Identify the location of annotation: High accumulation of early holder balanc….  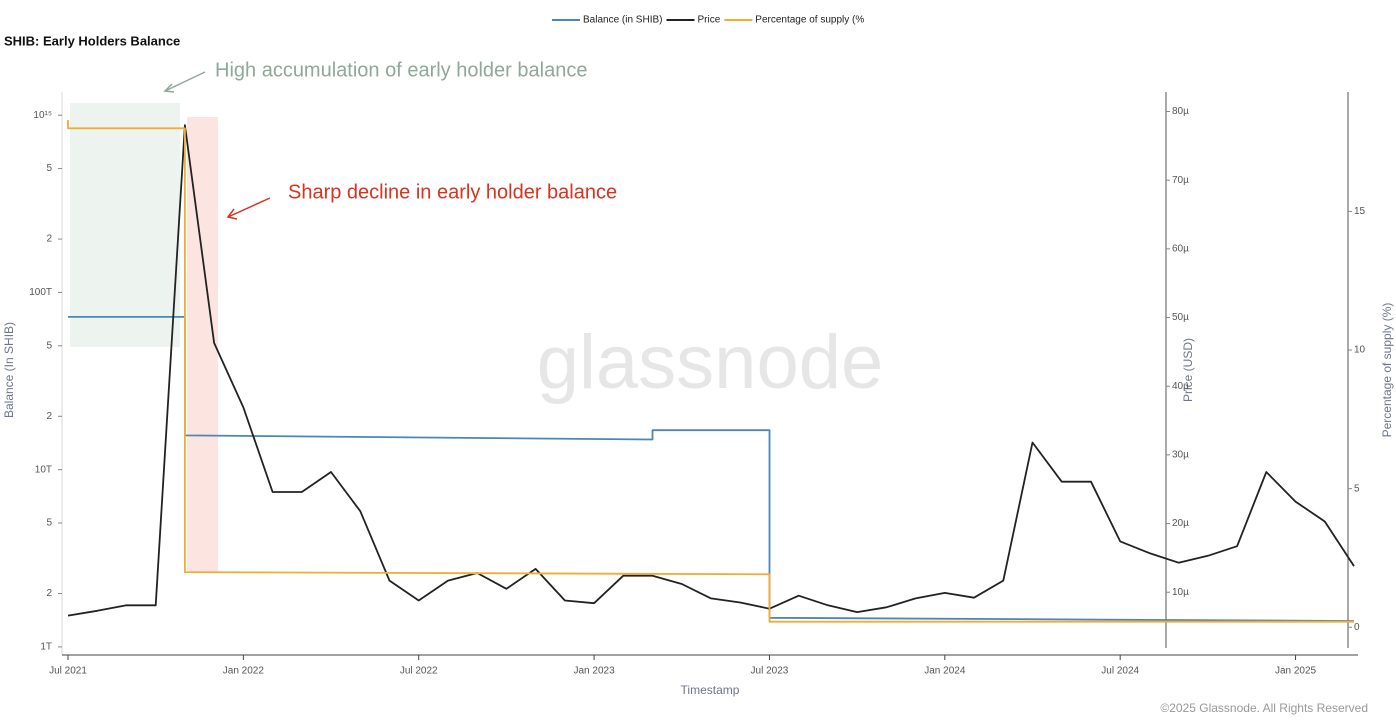
(401, 70).